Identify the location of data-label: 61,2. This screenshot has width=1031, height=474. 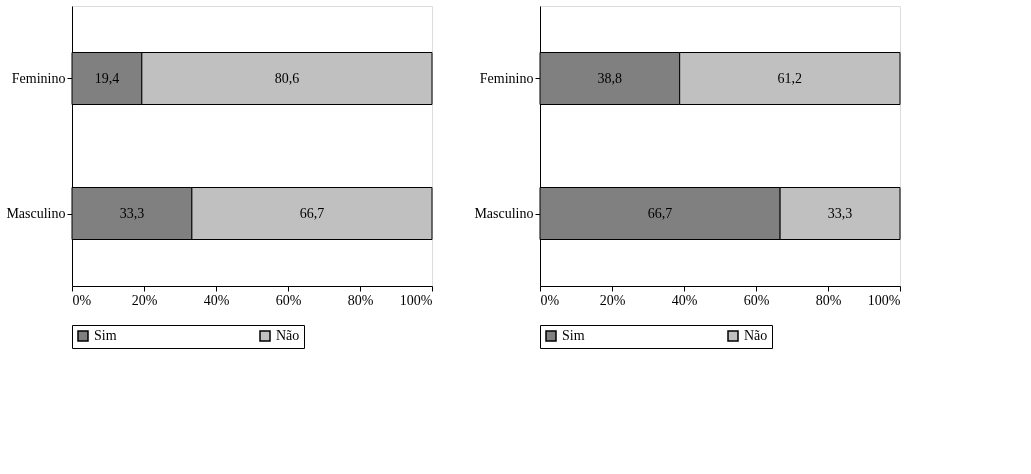
(790, 78).